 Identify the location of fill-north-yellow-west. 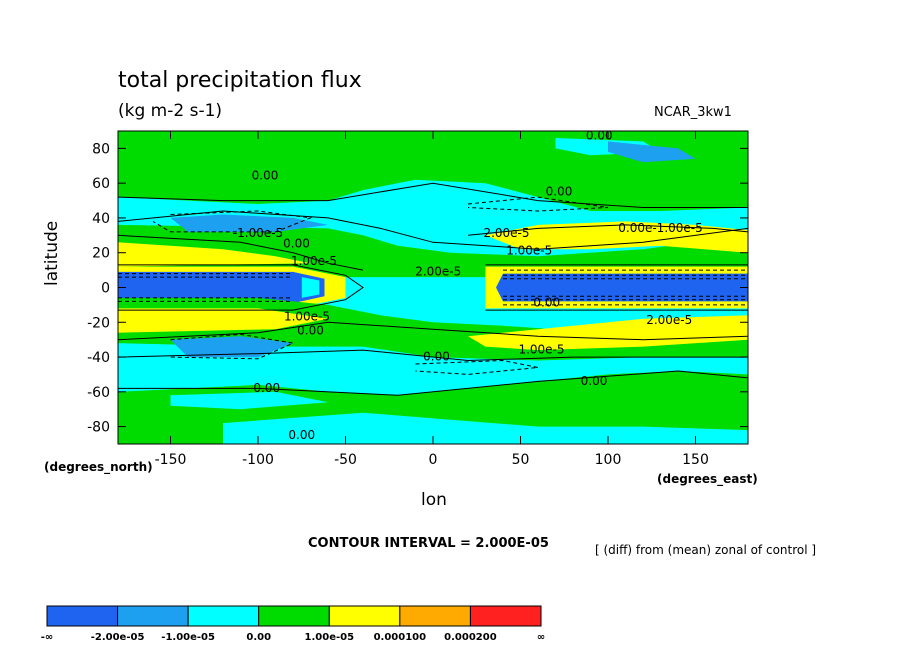
(214, 254).